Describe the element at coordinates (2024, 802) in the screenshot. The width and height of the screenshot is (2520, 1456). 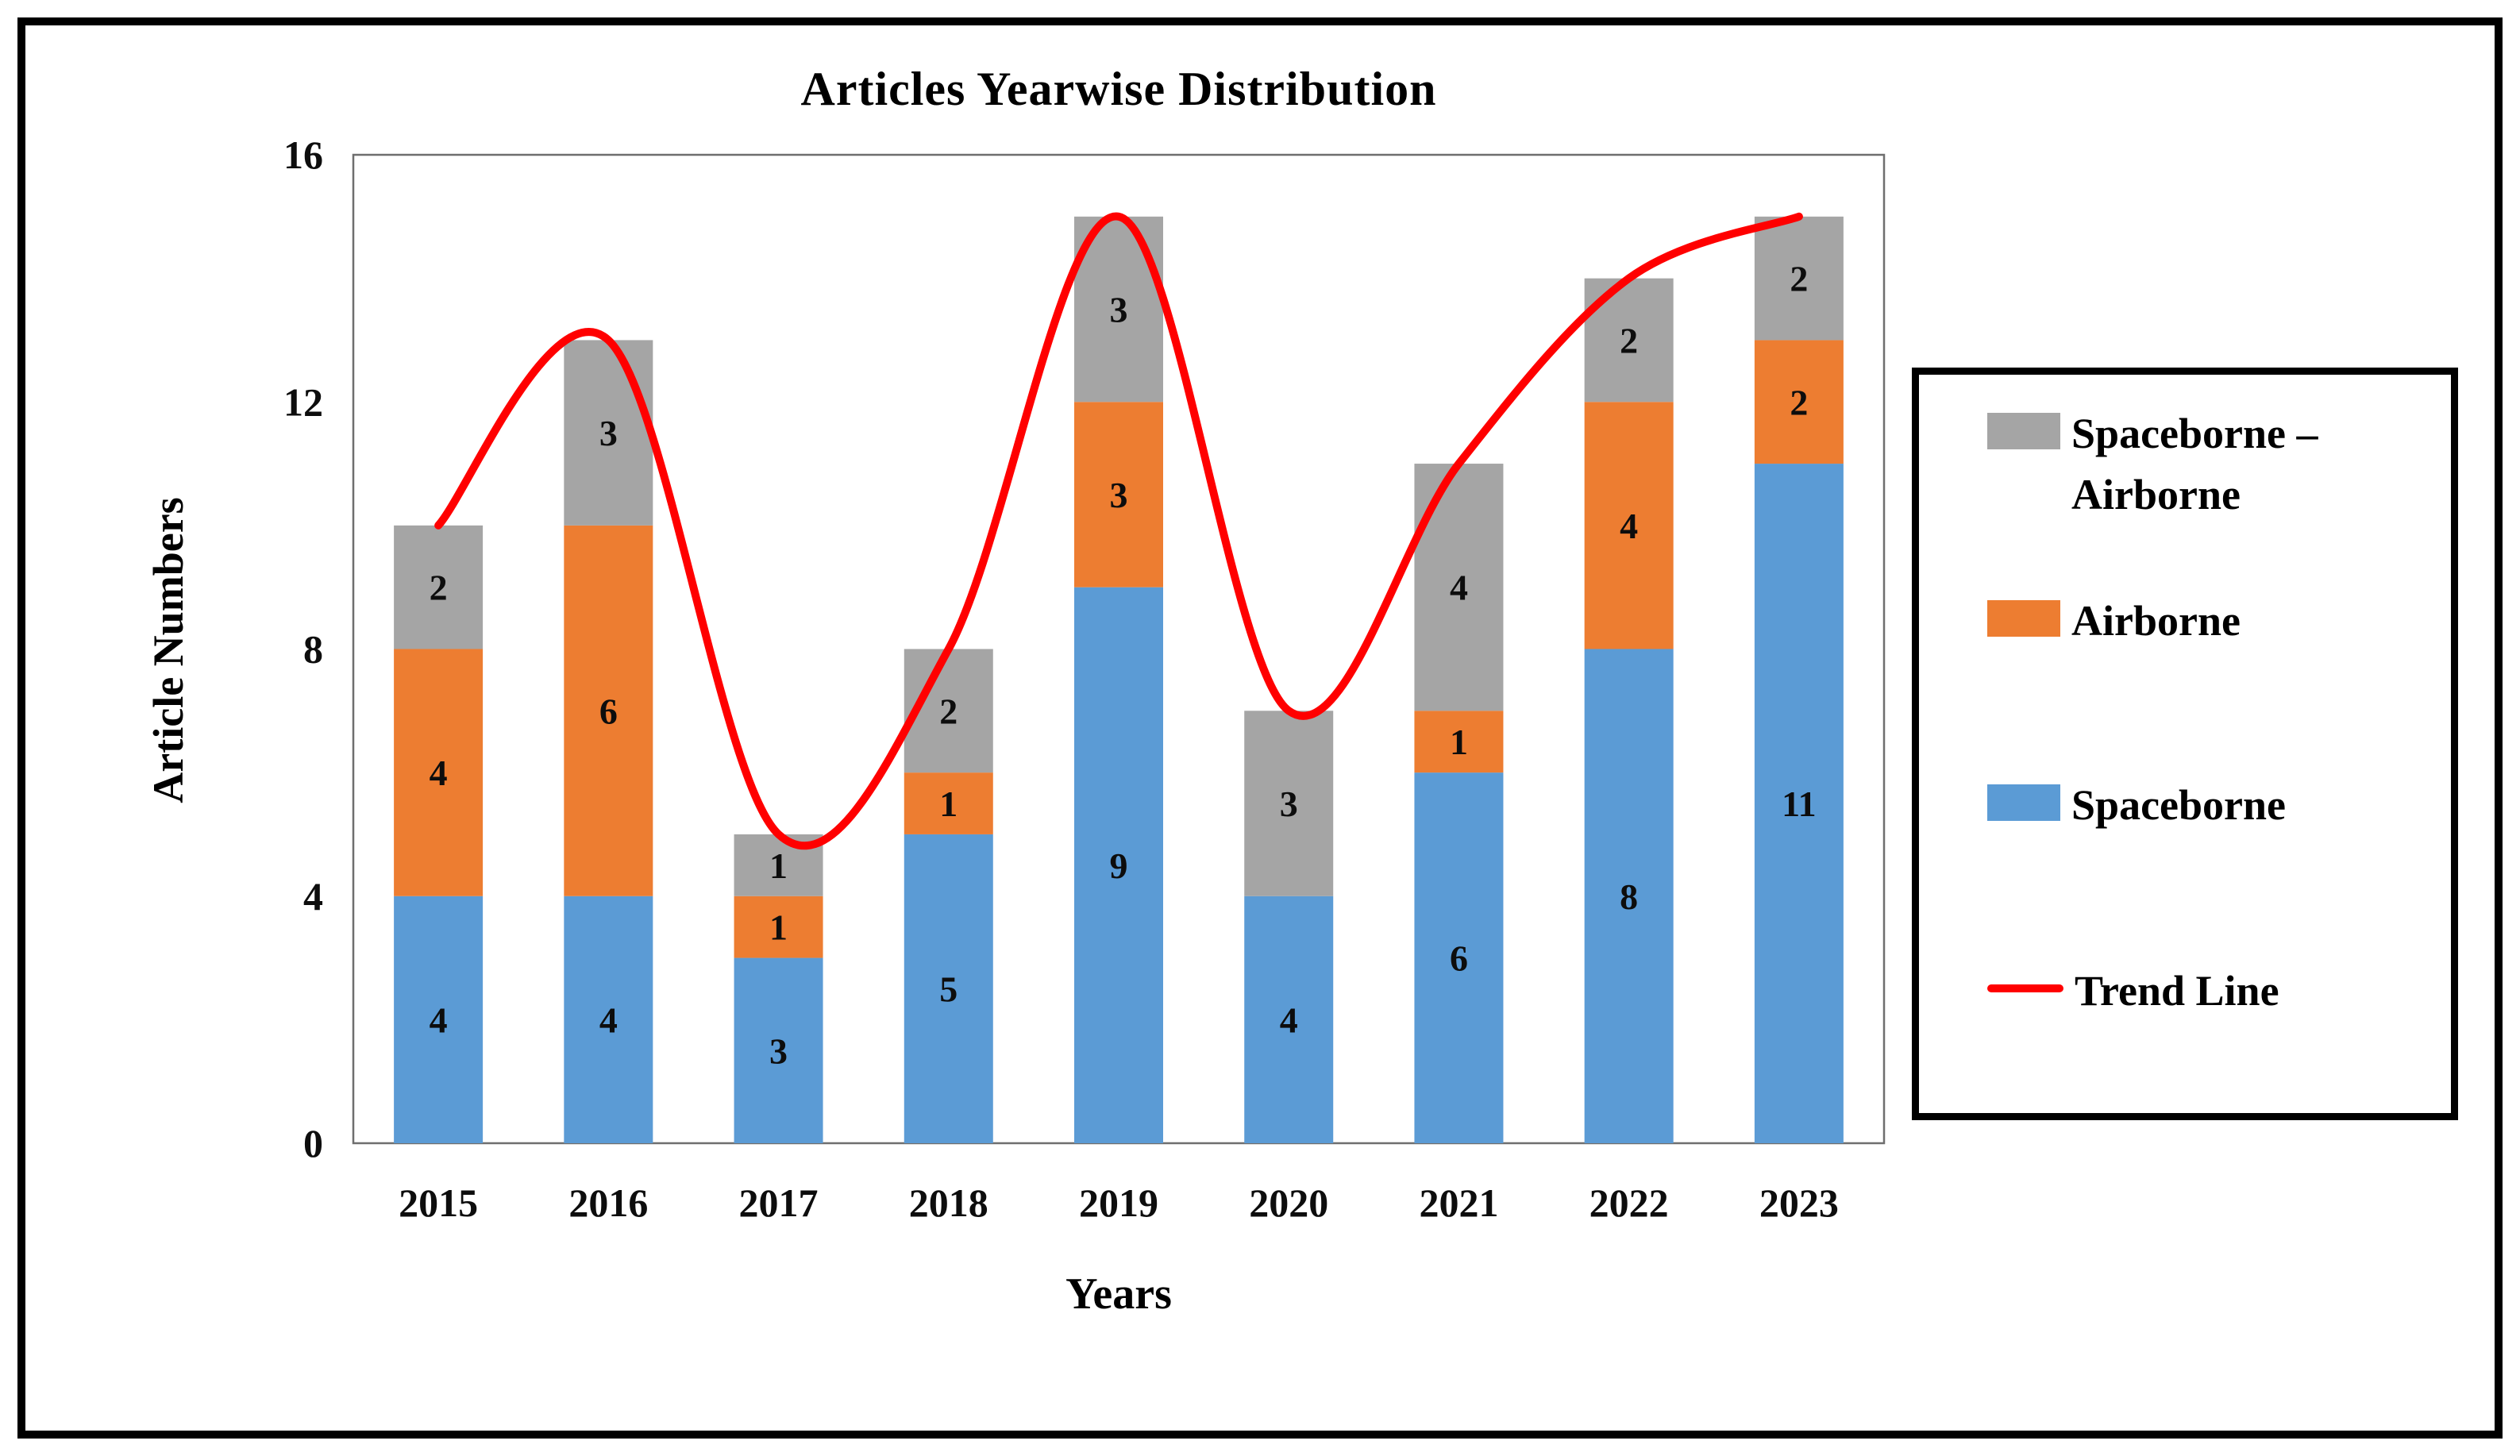
I see `legend-swatch-spaceborne` at that location.